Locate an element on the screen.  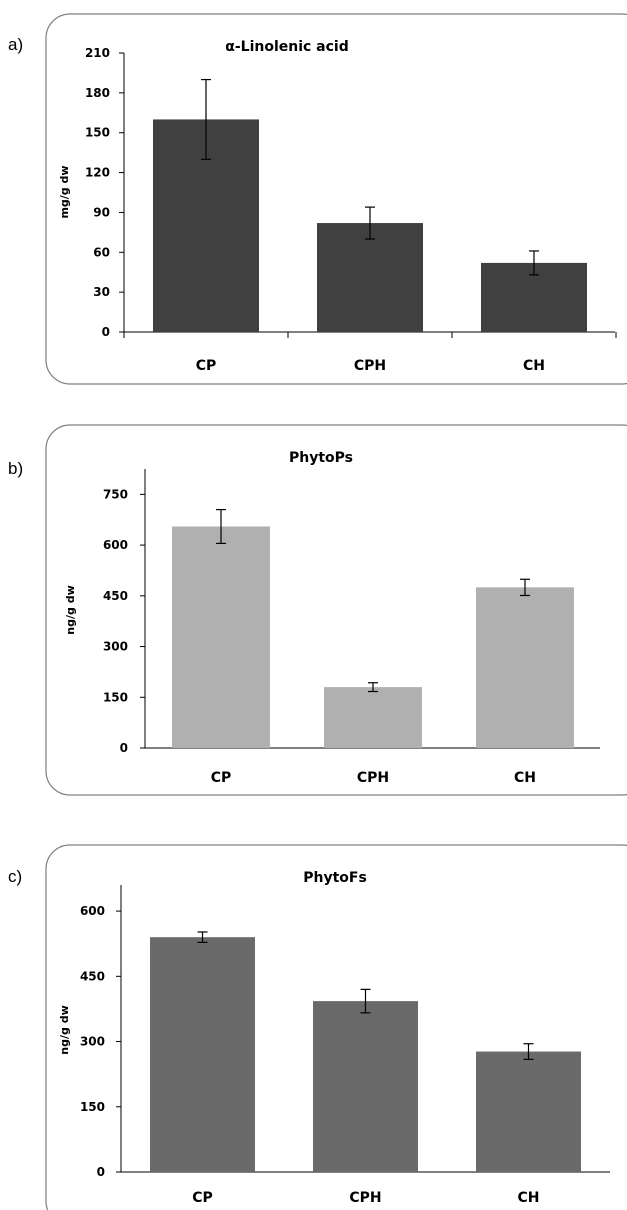
panel-a-y-tick-label: 180 is located at coordinates (97, 93).